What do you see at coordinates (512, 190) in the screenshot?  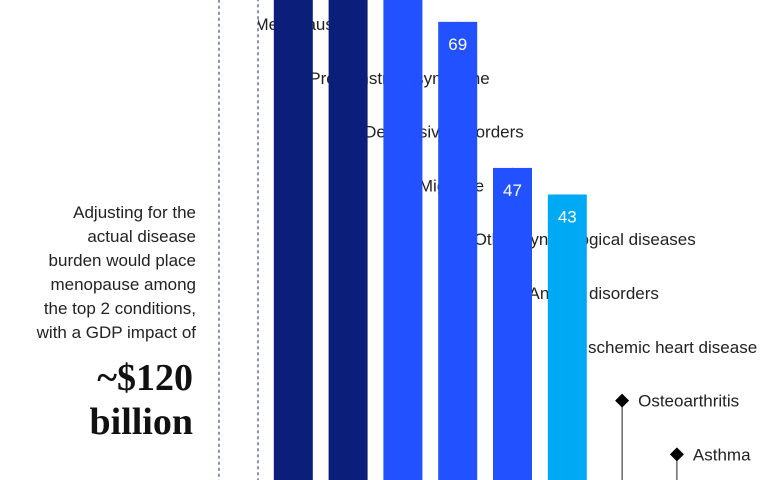 I see `value-label-5: 47` at bounding box center [512, 190].